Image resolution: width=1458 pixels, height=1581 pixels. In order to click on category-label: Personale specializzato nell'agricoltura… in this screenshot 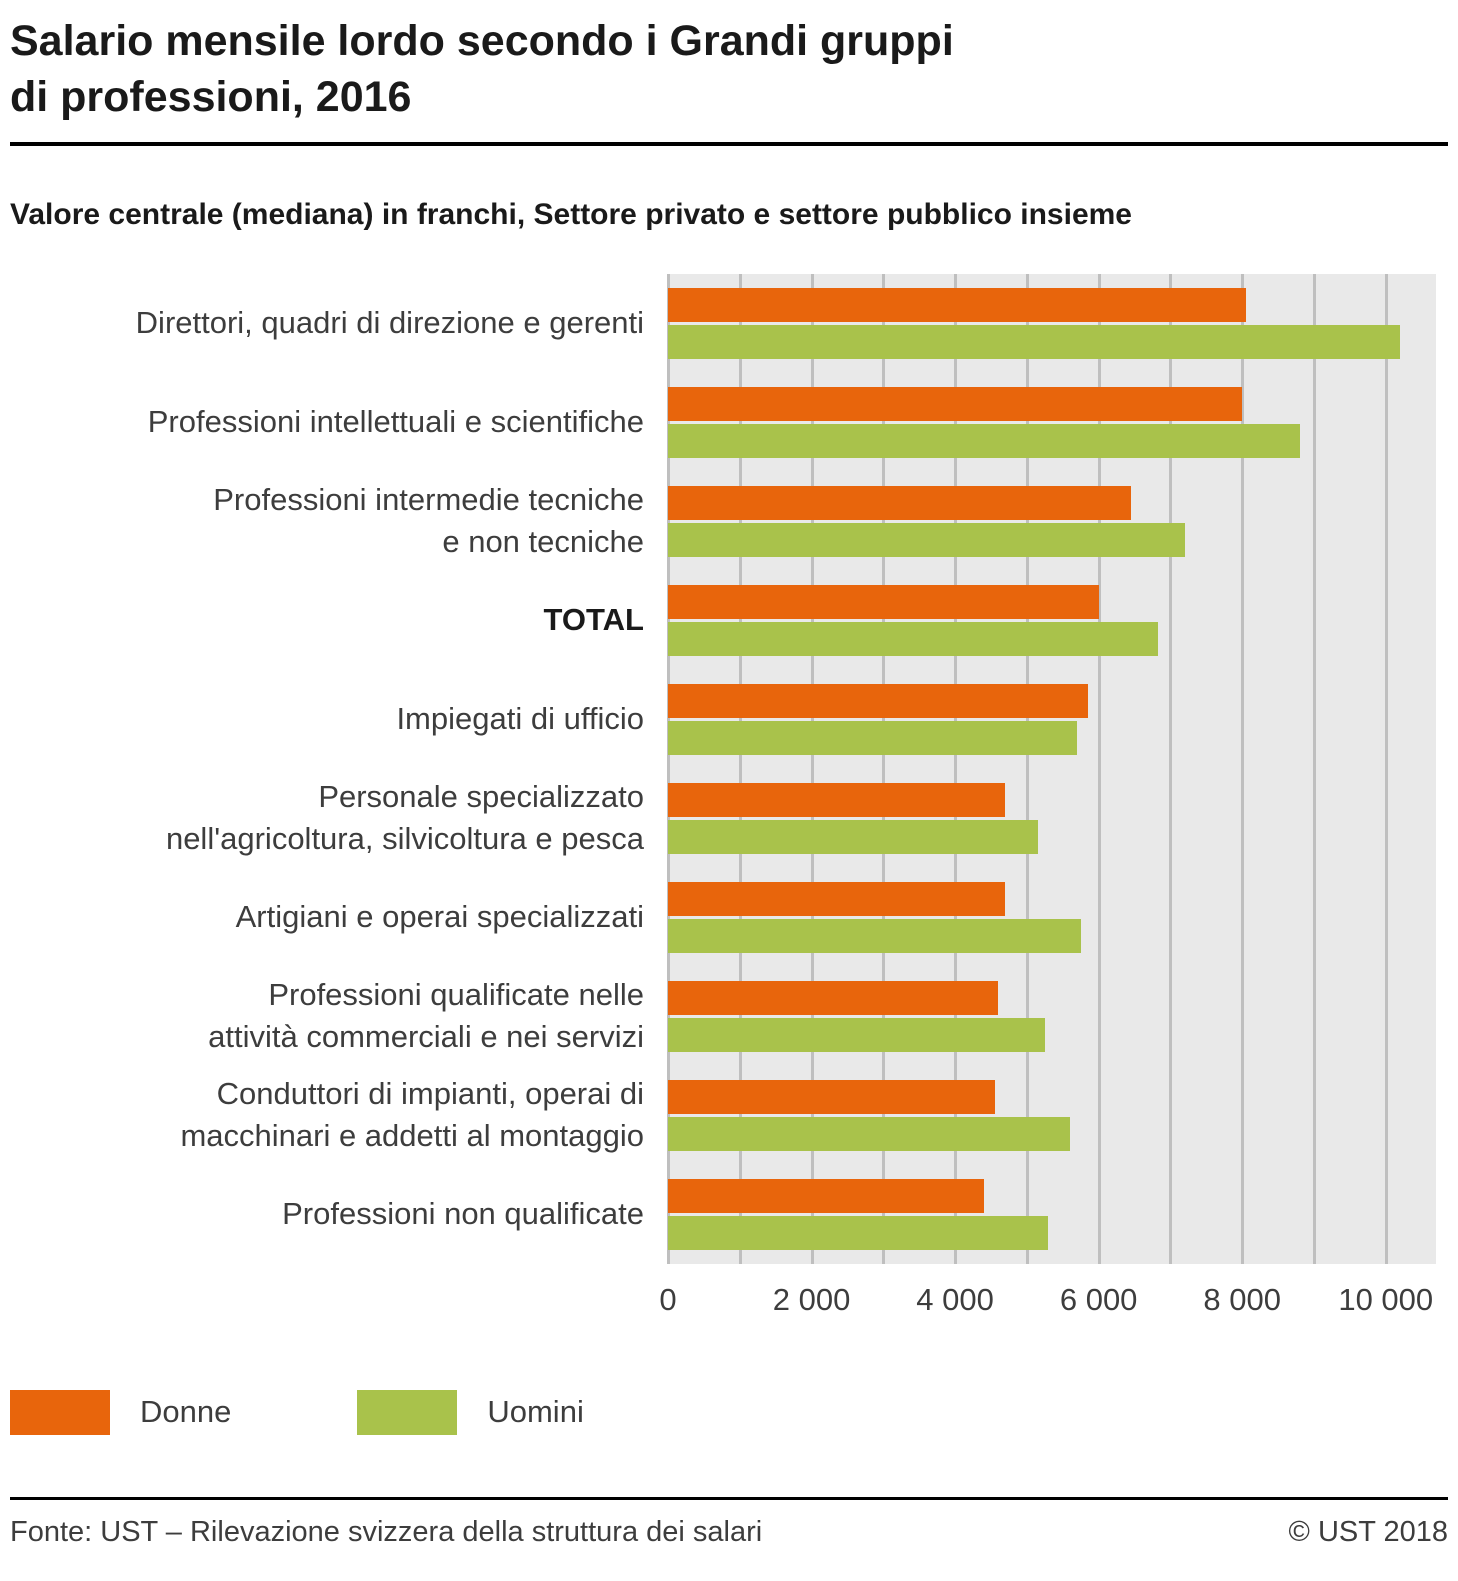, I will do `click(404, 818)`.